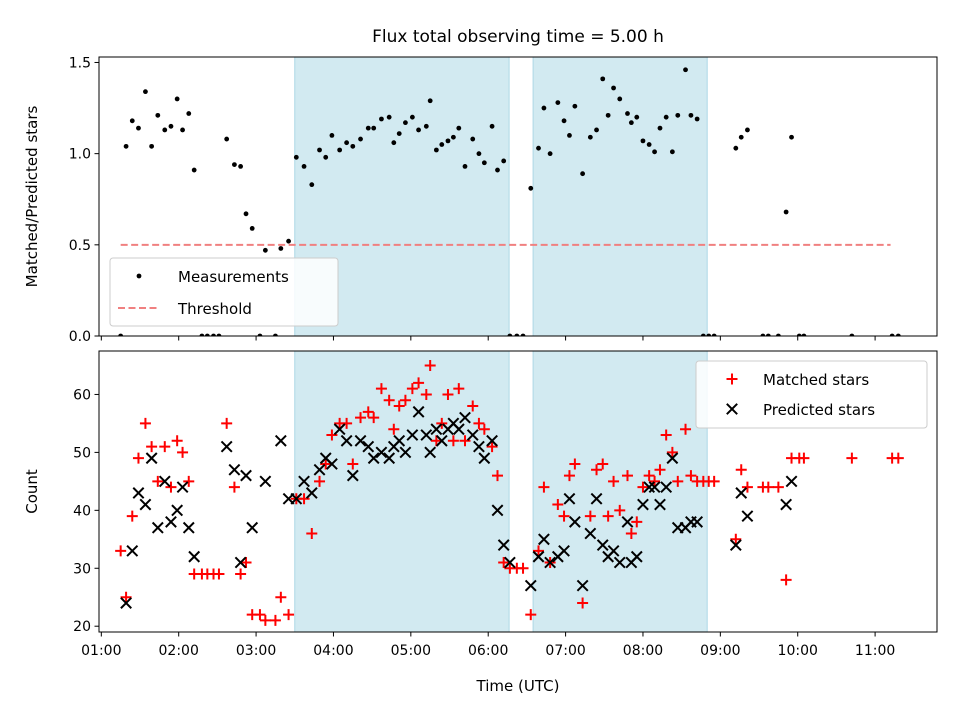 This screenshot has height=720, width=960. I want to click on y-tick-label: 1.5, so click(80, 63).